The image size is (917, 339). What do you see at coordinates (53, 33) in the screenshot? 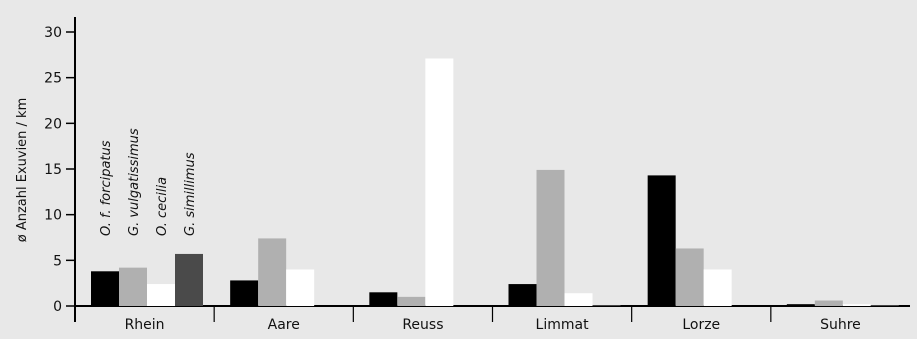
I see `y-tick-label: 30` at bounding box center [53, 33].